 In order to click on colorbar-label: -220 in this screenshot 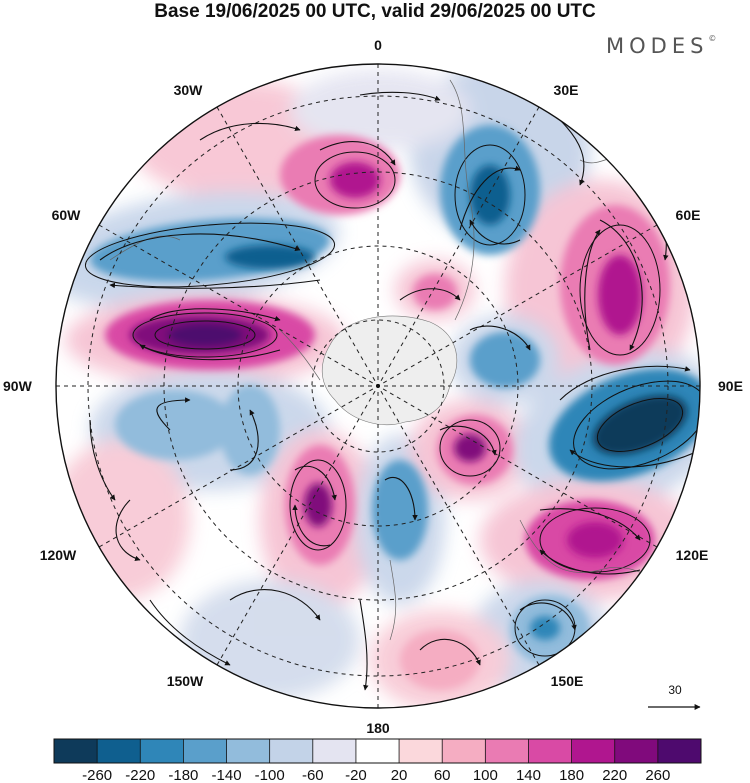, I will do `click(140, 775)`.